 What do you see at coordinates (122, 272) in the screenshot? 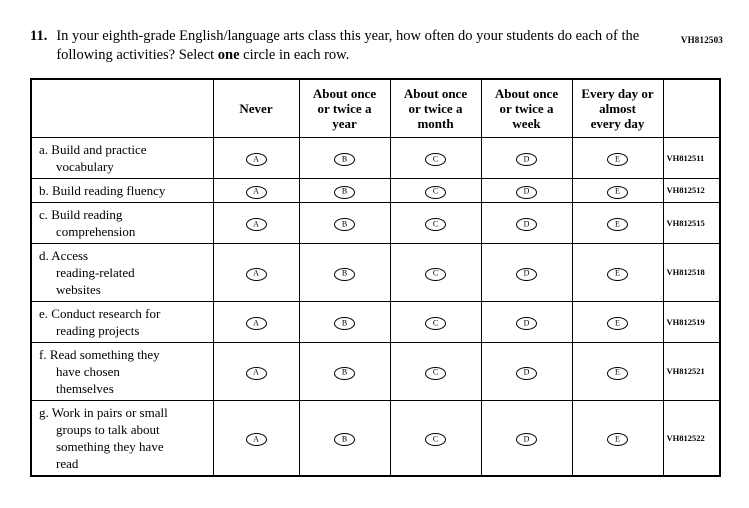
I see `row-label: d. Access reading-related websites` at bounding box center [122, 272].